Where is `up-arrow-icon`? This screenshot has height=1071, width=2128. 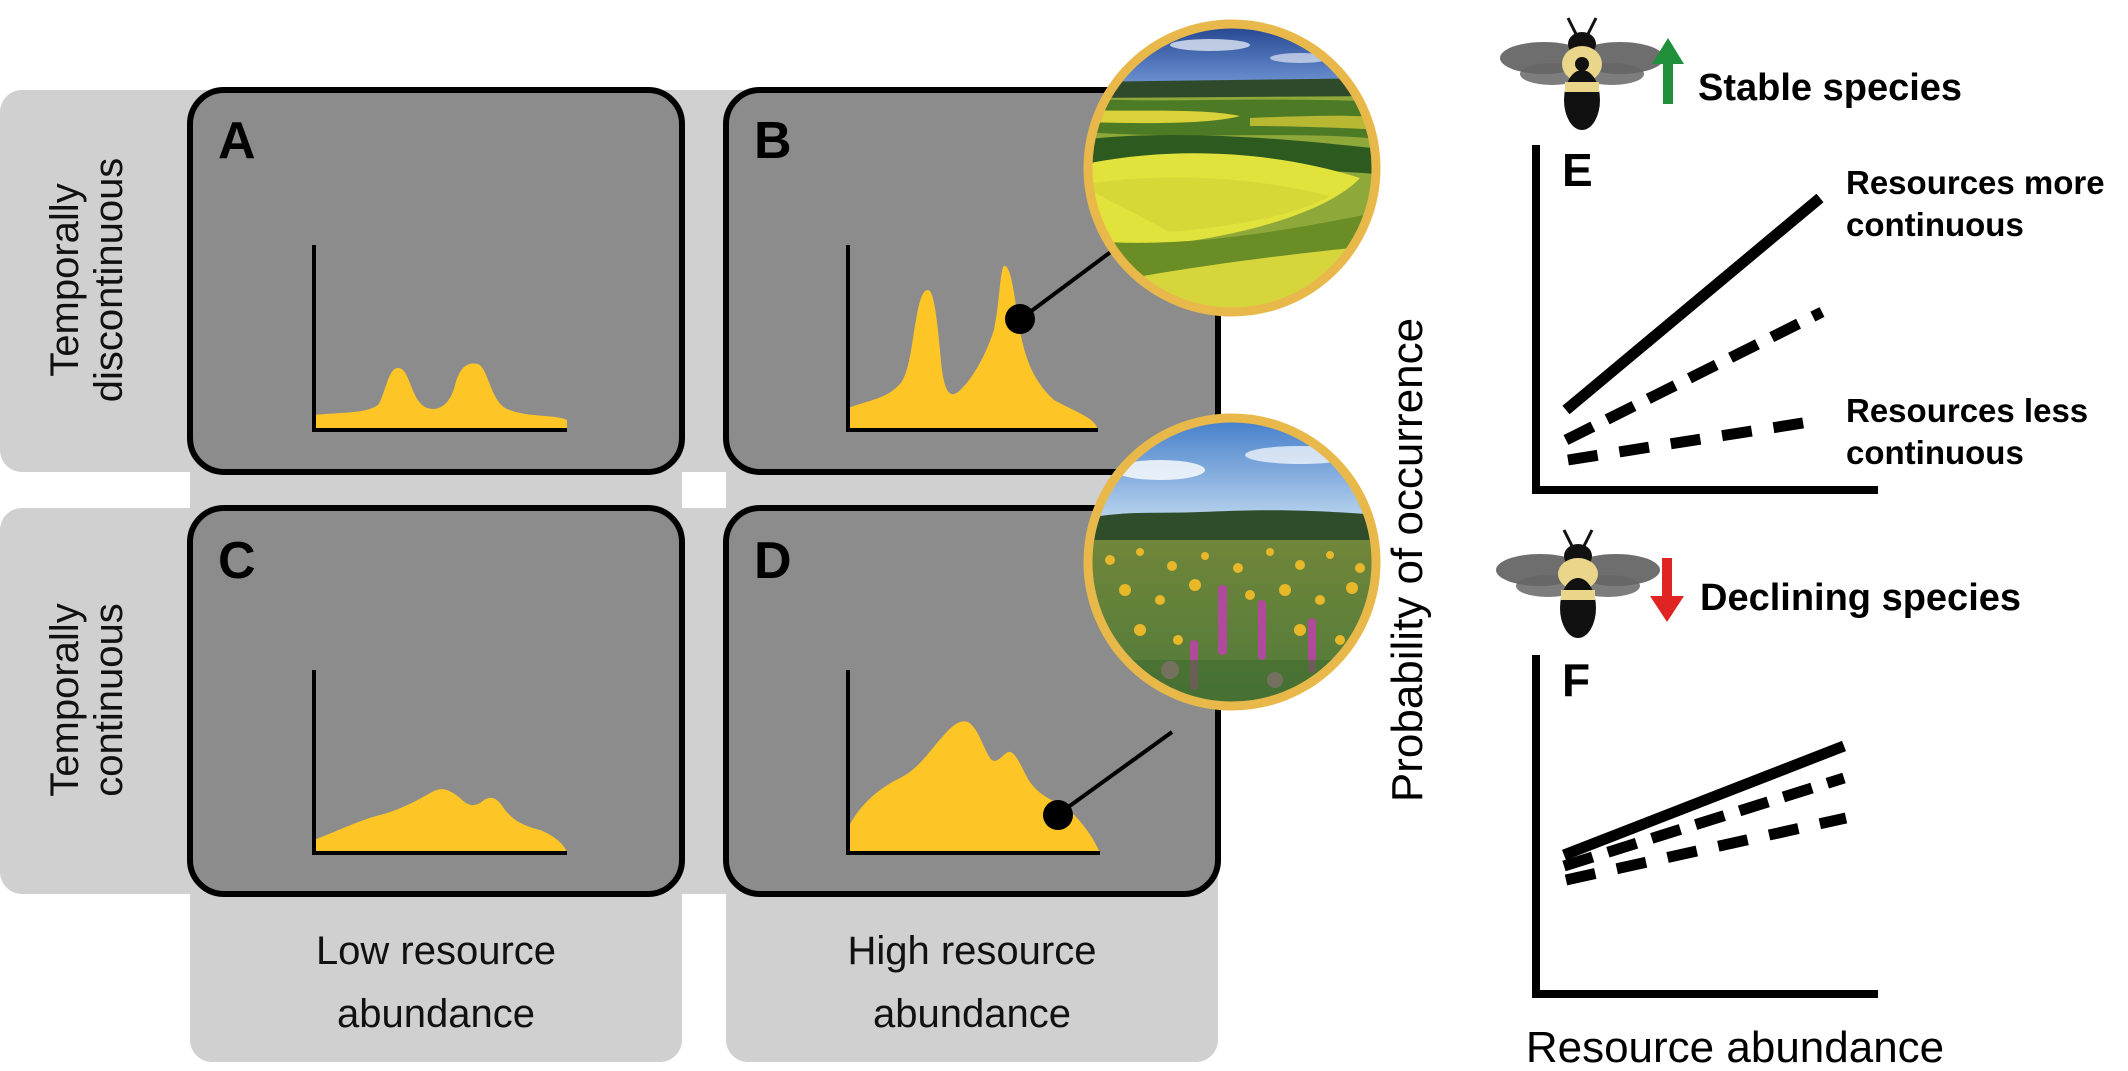
up-arrow-icon is located at coordinates (1668, 71).